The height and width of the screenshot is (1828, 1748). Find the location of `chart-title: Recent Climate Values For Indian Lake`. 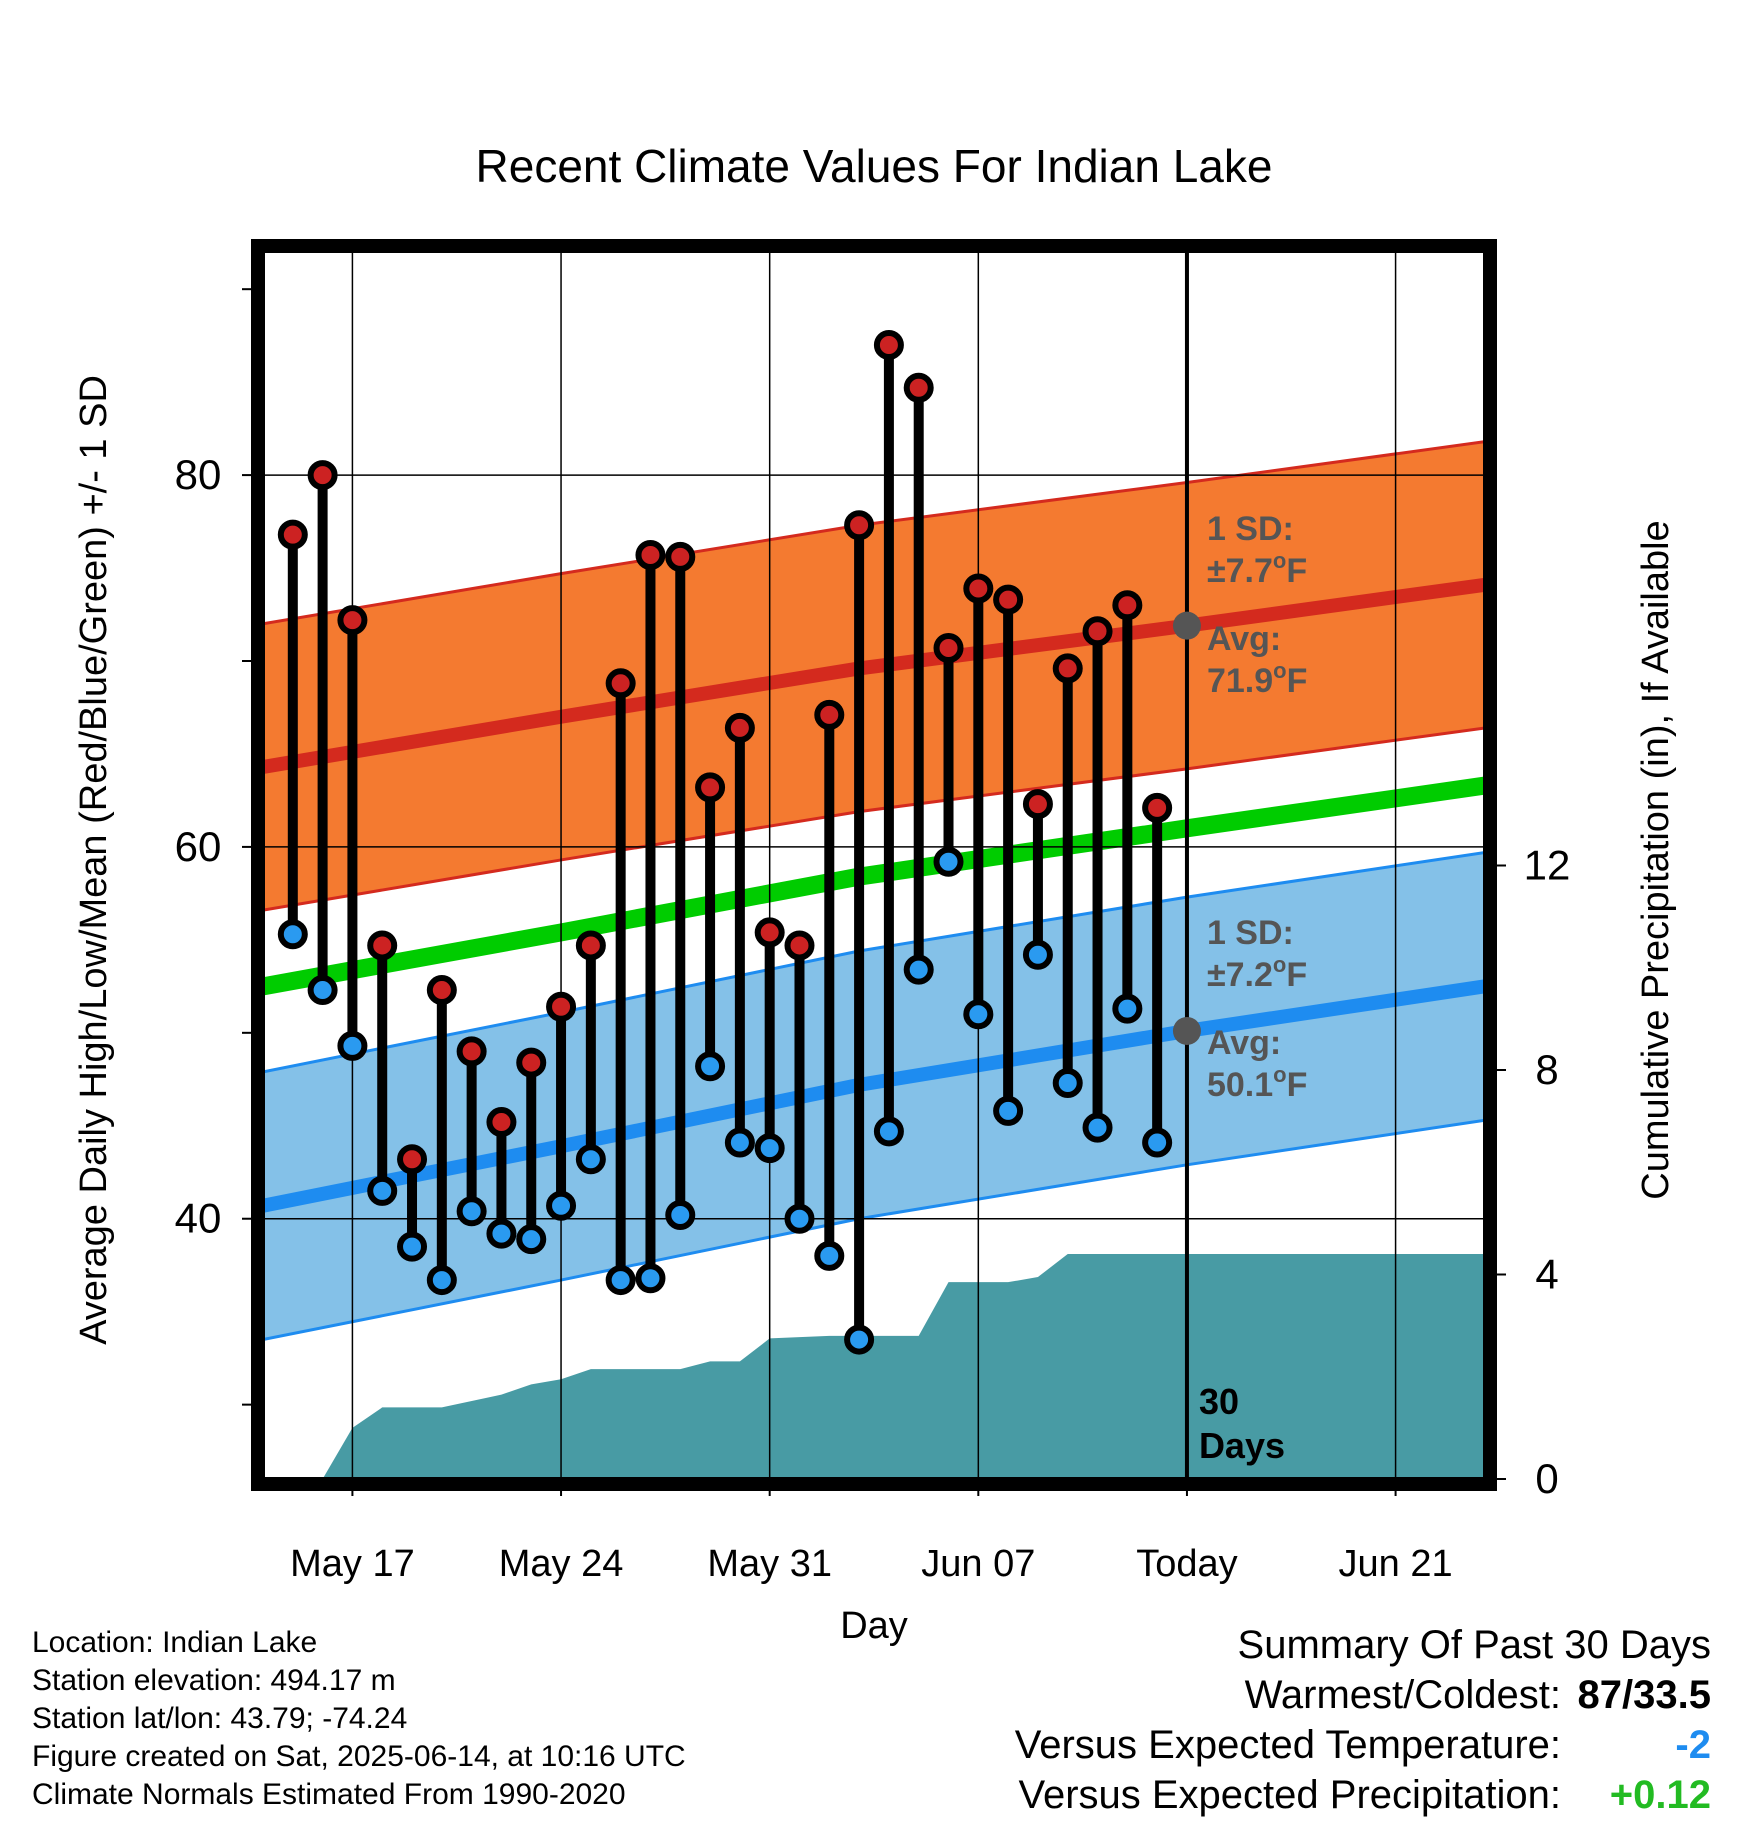

chart-title: Recent Climate Values For Indian Lake is located at coordinates (874, 166).